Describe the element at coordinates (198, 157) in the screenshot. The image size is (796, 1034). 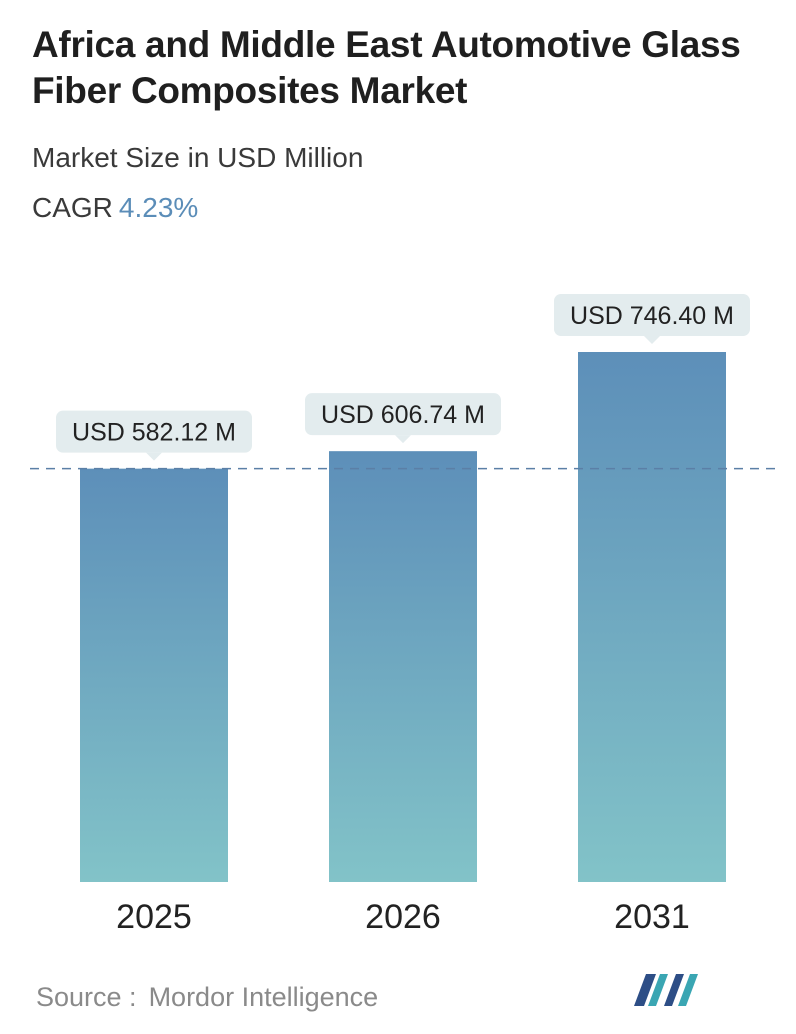
I see `chart-subtitle: Market Size in USD Million` at that location.